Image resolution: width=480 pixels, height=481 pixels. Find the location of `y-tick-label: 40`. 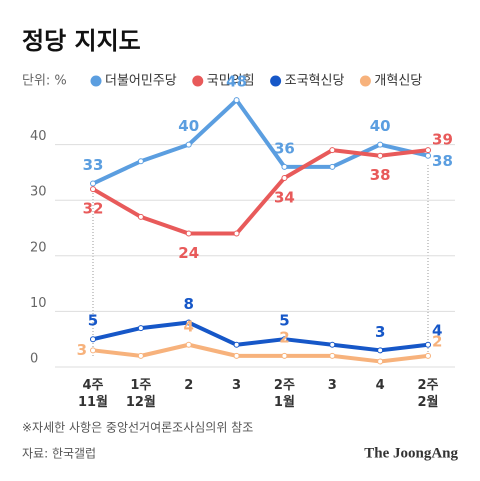

y-tick-label: 40 is located at coordinates (38, 136).